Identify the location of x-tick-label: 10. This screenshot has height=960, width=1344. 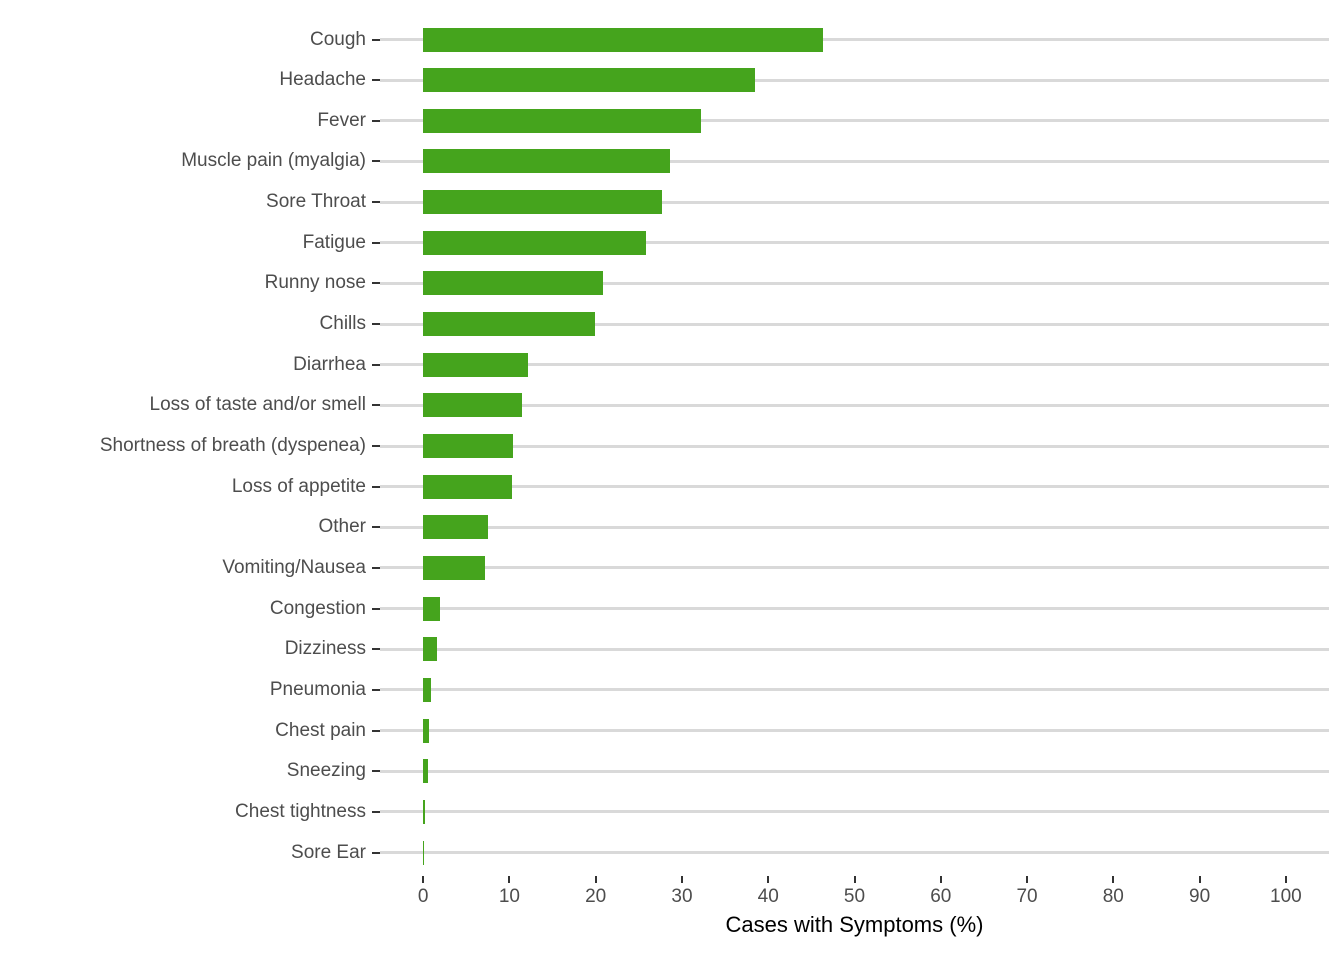
(509, 896).